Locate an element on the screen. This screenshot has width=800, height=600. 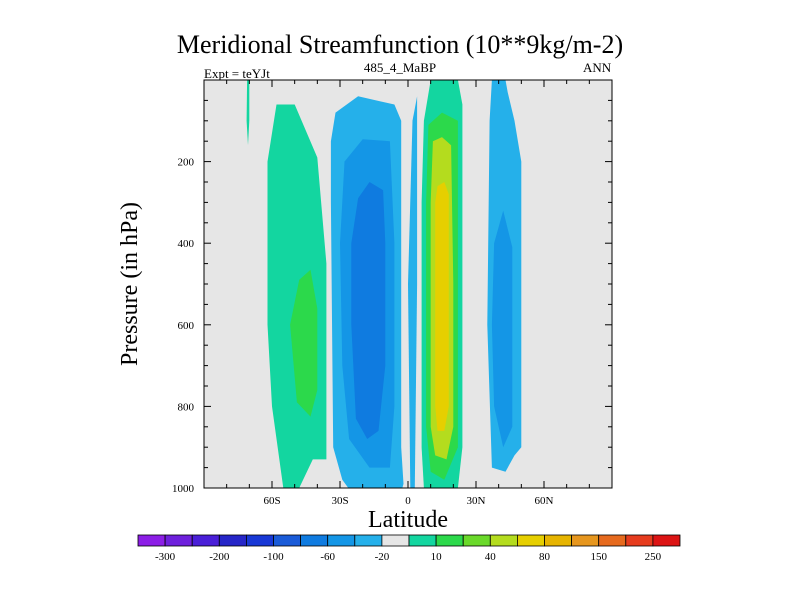
colorbar-label: 80 is located at coordinates (545, 557).